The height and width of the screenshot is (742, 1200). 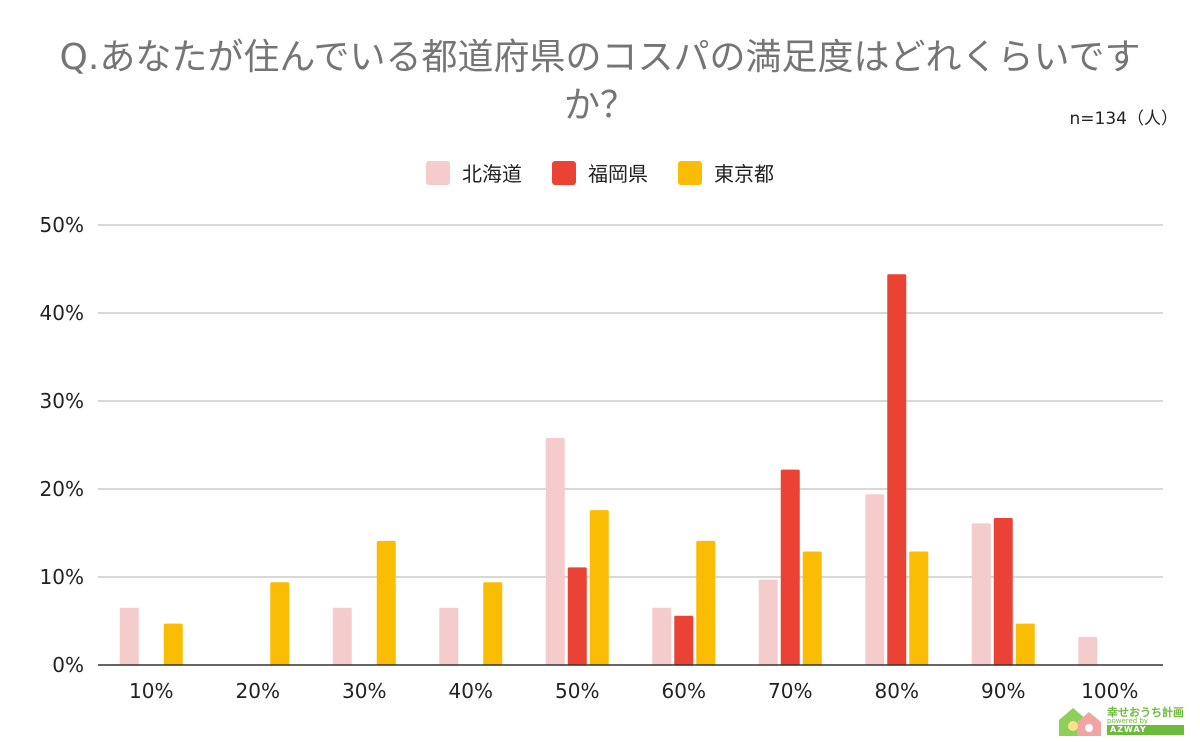 I want to click on legend-swatch-fukuoka, so click(x=564, y=172).